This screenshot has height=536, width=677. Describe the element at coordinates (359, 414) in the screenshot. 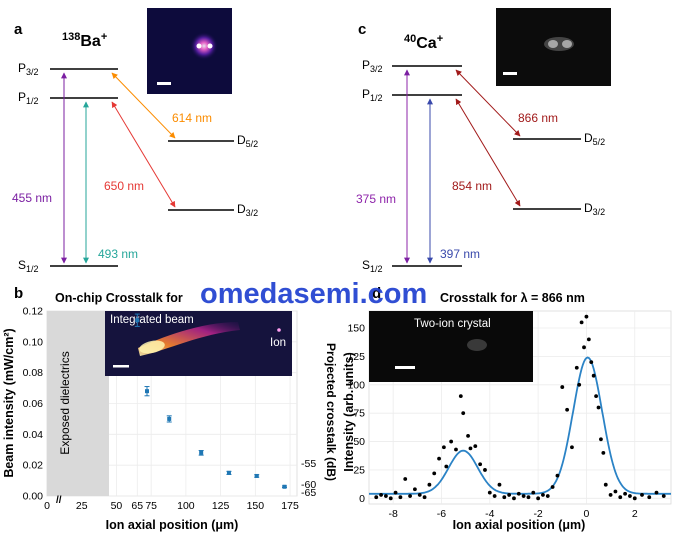

I see `chart-d-ytick-label: 75` at that location.